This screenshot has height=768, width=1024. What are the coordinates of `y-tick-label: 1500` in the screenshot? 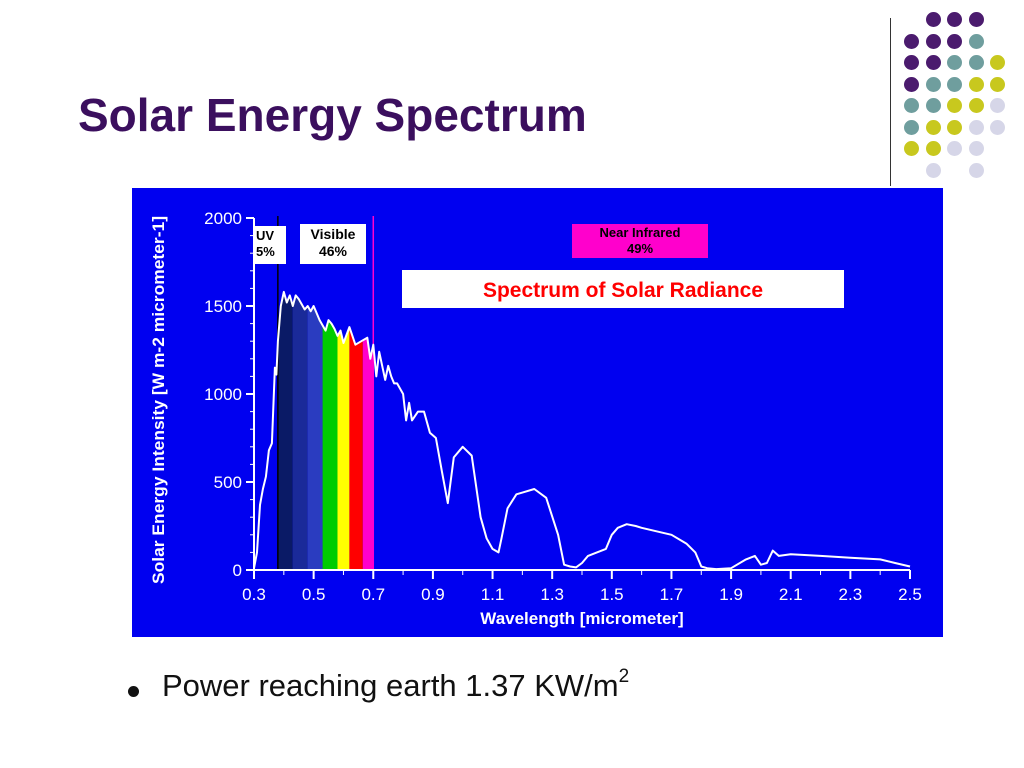 It's located at (223, 306).